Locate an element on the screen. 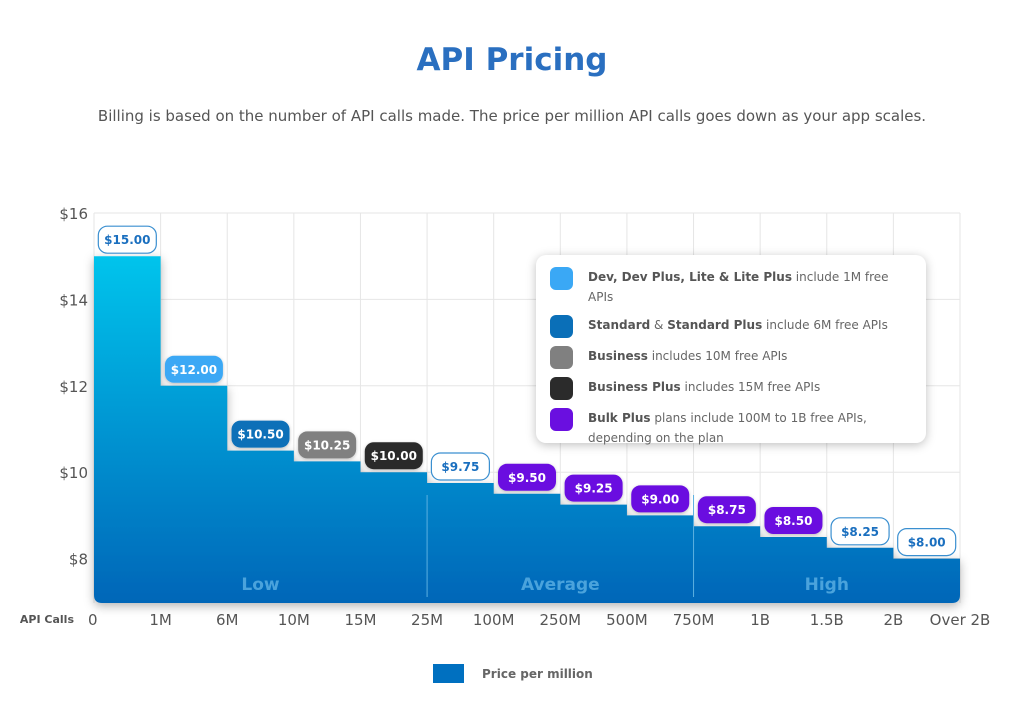  band-label: High is located at coordinates (827, 585).